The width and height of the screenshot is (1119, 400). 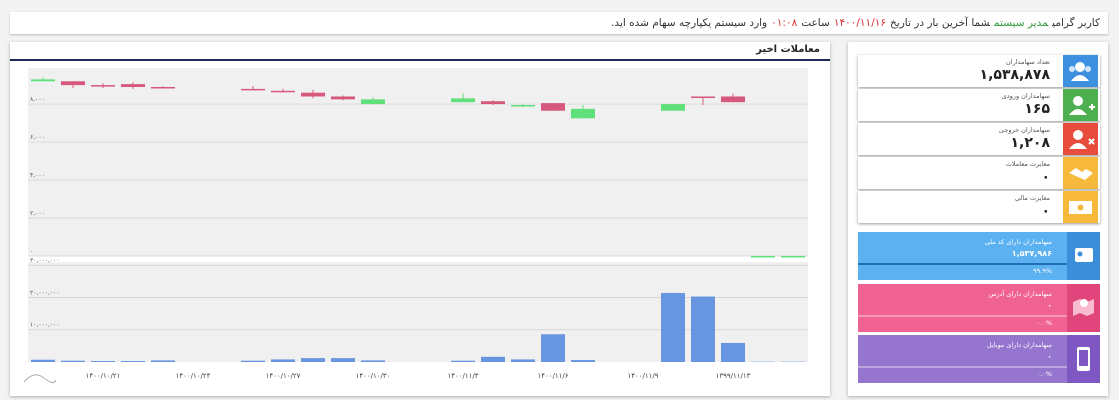 I want to click on y-tick-label: ۸,۰۰۰, so click(x=37, y=99).